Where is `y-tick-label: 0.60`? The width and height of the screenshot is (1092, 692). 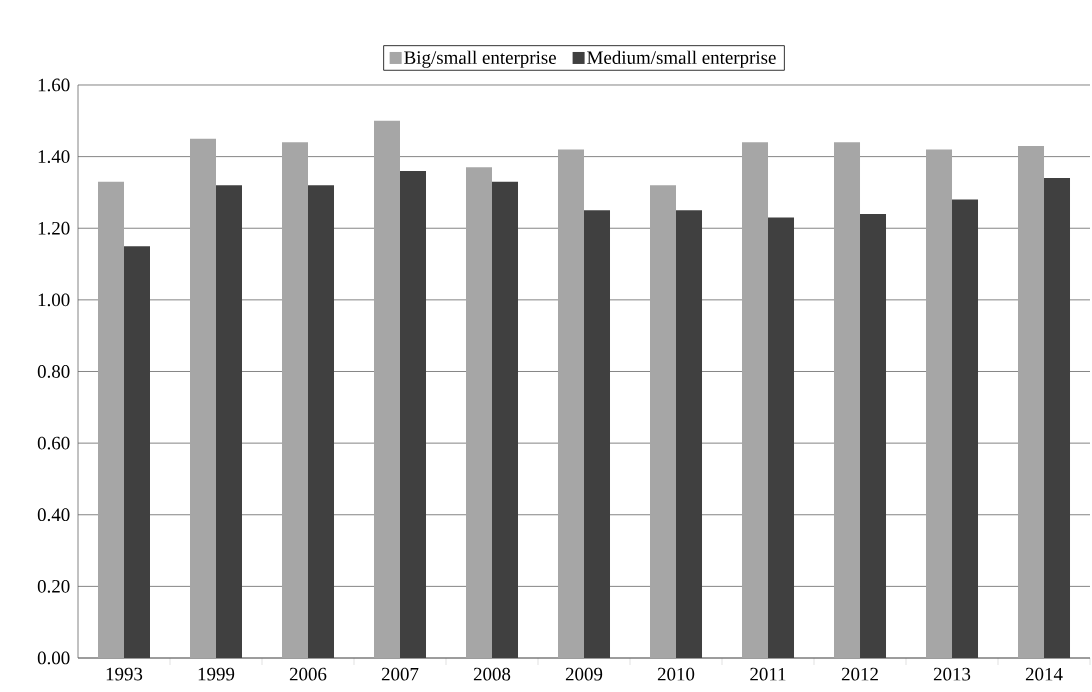
y-tick-label: 0.60 is located at coordinates (53, 443).